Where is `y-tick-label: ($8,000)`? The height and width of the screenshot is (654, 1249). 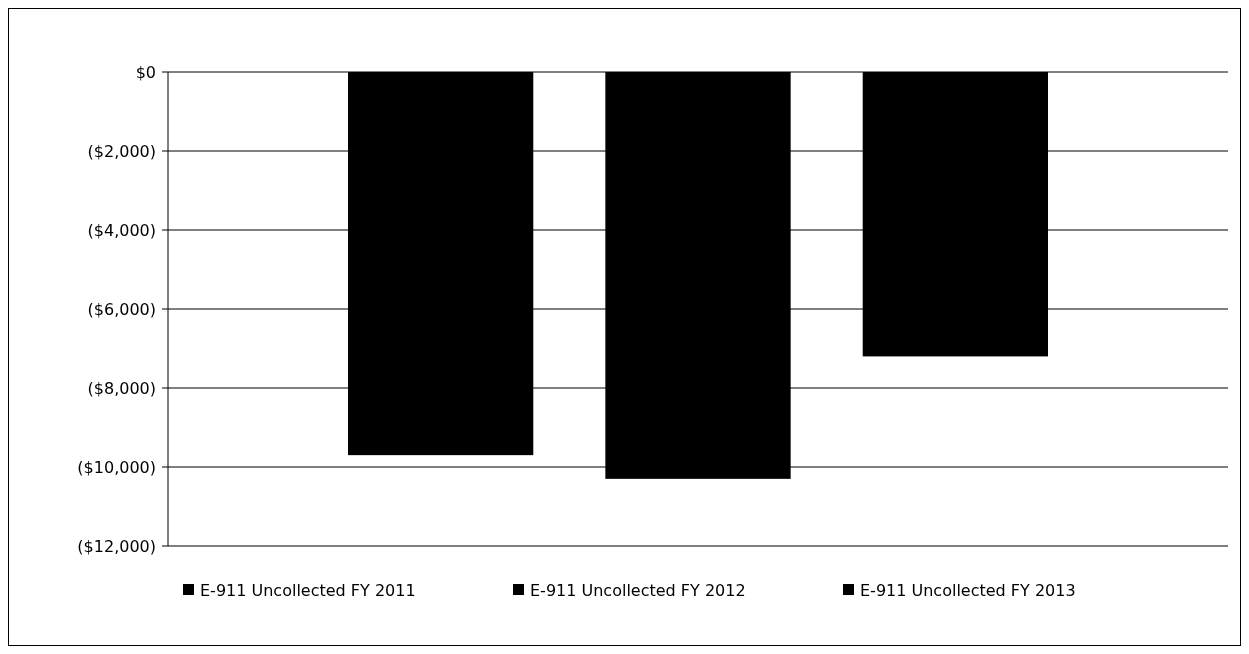
y-tick-label: ($8,000) is located at coordinates (121, 388).